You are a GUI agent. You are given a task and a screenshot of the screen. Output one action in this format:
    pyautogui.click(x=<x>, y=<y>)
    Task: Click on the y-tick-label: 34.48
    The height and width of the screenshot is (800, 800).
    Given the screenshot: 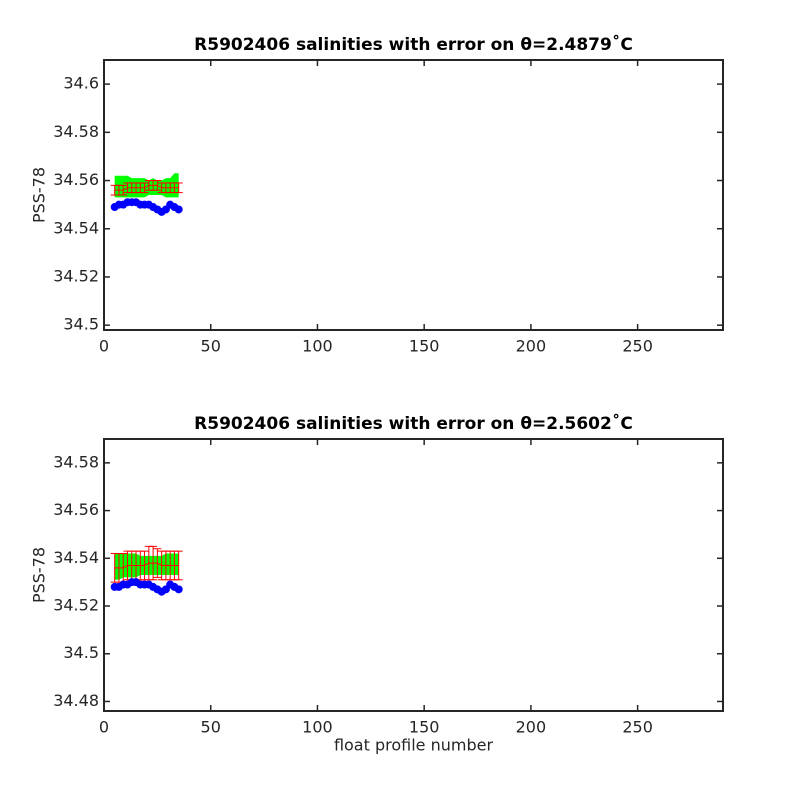 What is the action you would take?
    pyautogui.click(x=76, y=700)
    